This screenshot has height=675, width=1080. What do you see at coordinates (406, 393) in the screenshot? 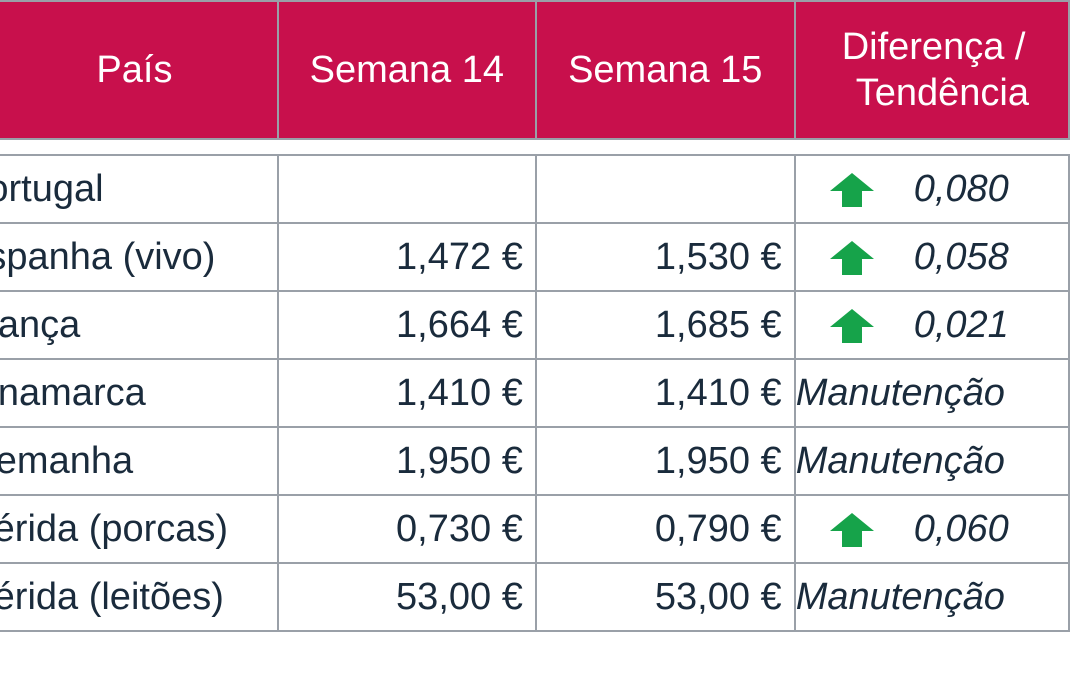
I see `cell-week14: 1,410 €` at bounding box center [406, 393].